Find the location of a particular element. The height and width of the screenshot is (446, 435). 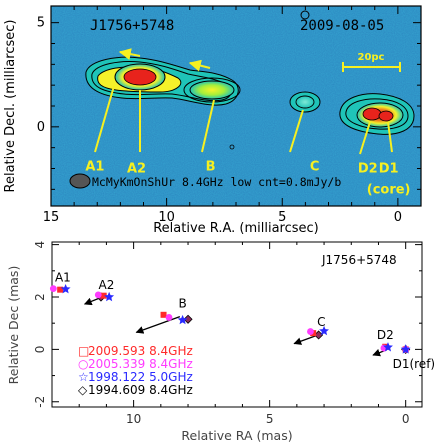

bottom-x-tick-label: 5 is located at coordinates (270, 419).